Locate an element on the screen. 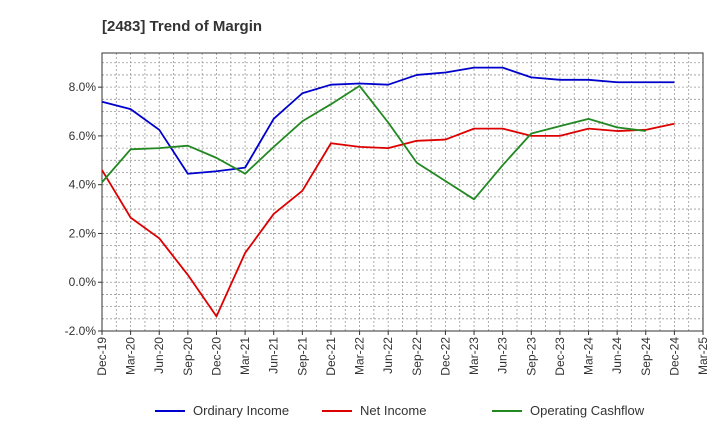  x-tick-label: Sep-24 is located at coordinates (646, 356).